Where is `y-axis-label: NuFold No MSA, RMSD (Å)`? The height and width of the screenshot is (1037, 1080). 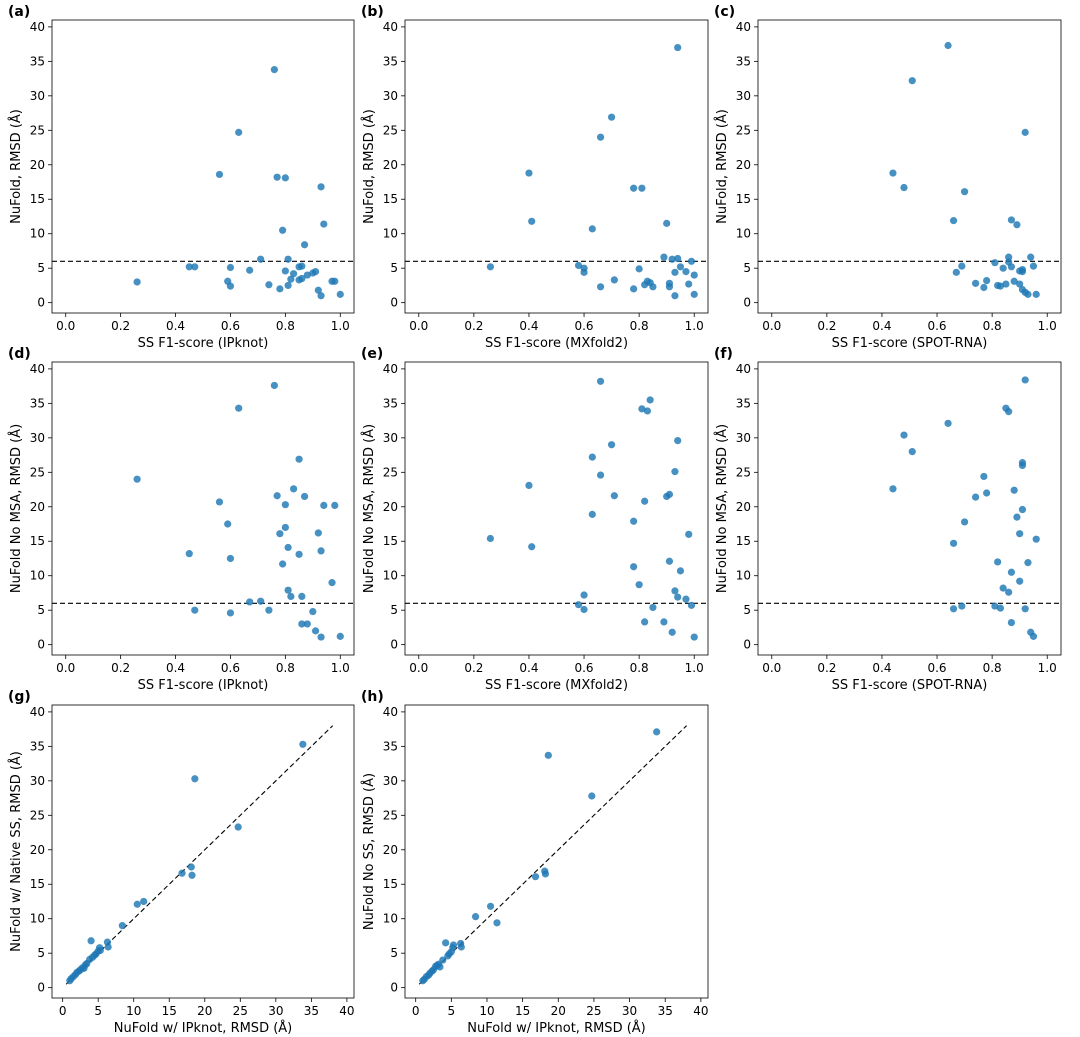
y-axis-label: NuFold No MSA, RMSD (Å) is located at coordinates (16, 508).